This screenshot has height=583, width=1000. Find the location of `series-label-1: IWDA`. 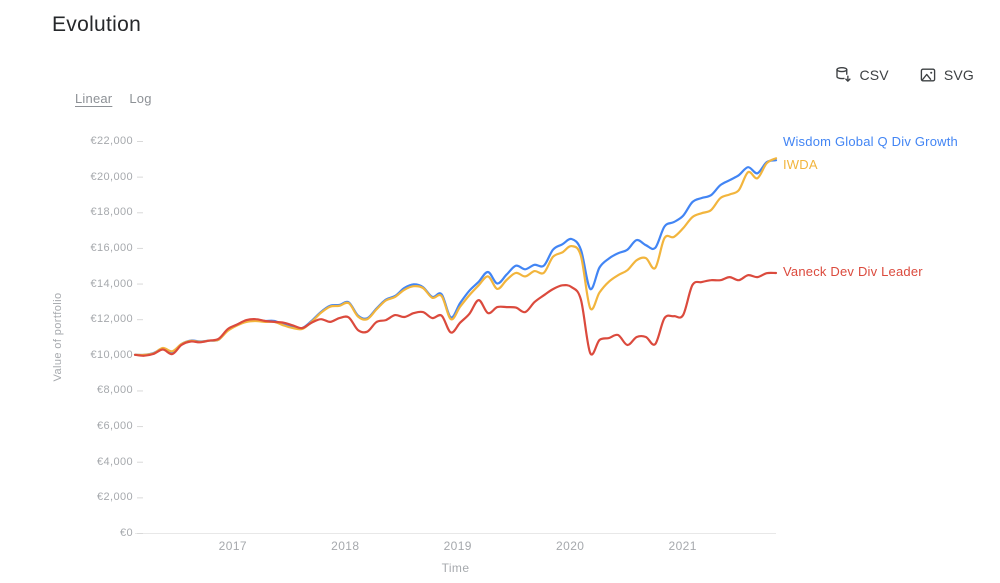

series-label-1: IWDA is located at coordinates (800, 164).